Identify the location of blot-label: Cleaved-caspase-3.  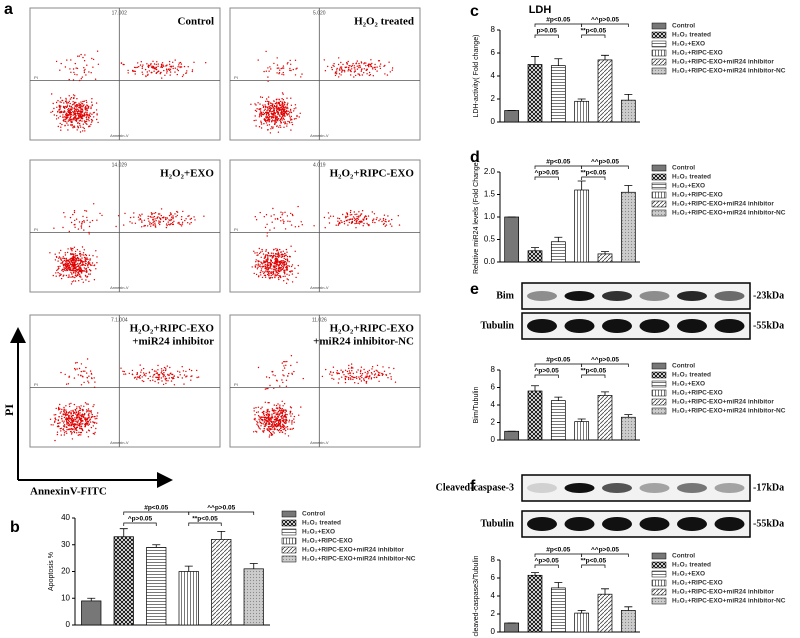
(475, 487).